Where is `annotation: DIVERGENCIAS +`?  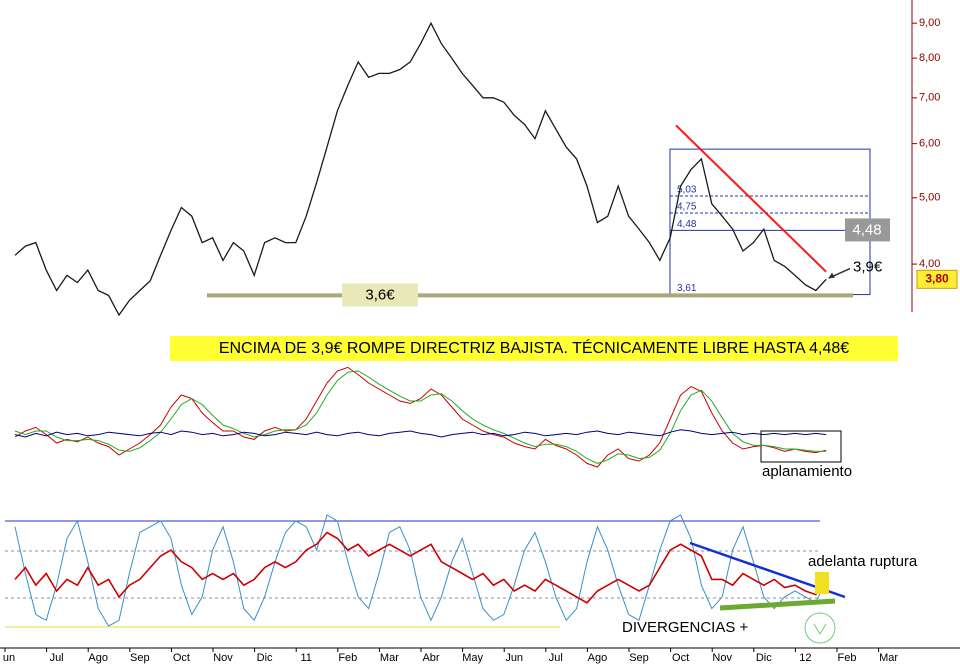
annotation: DIVERGENCIAS + is located at coordinates (685, 627).